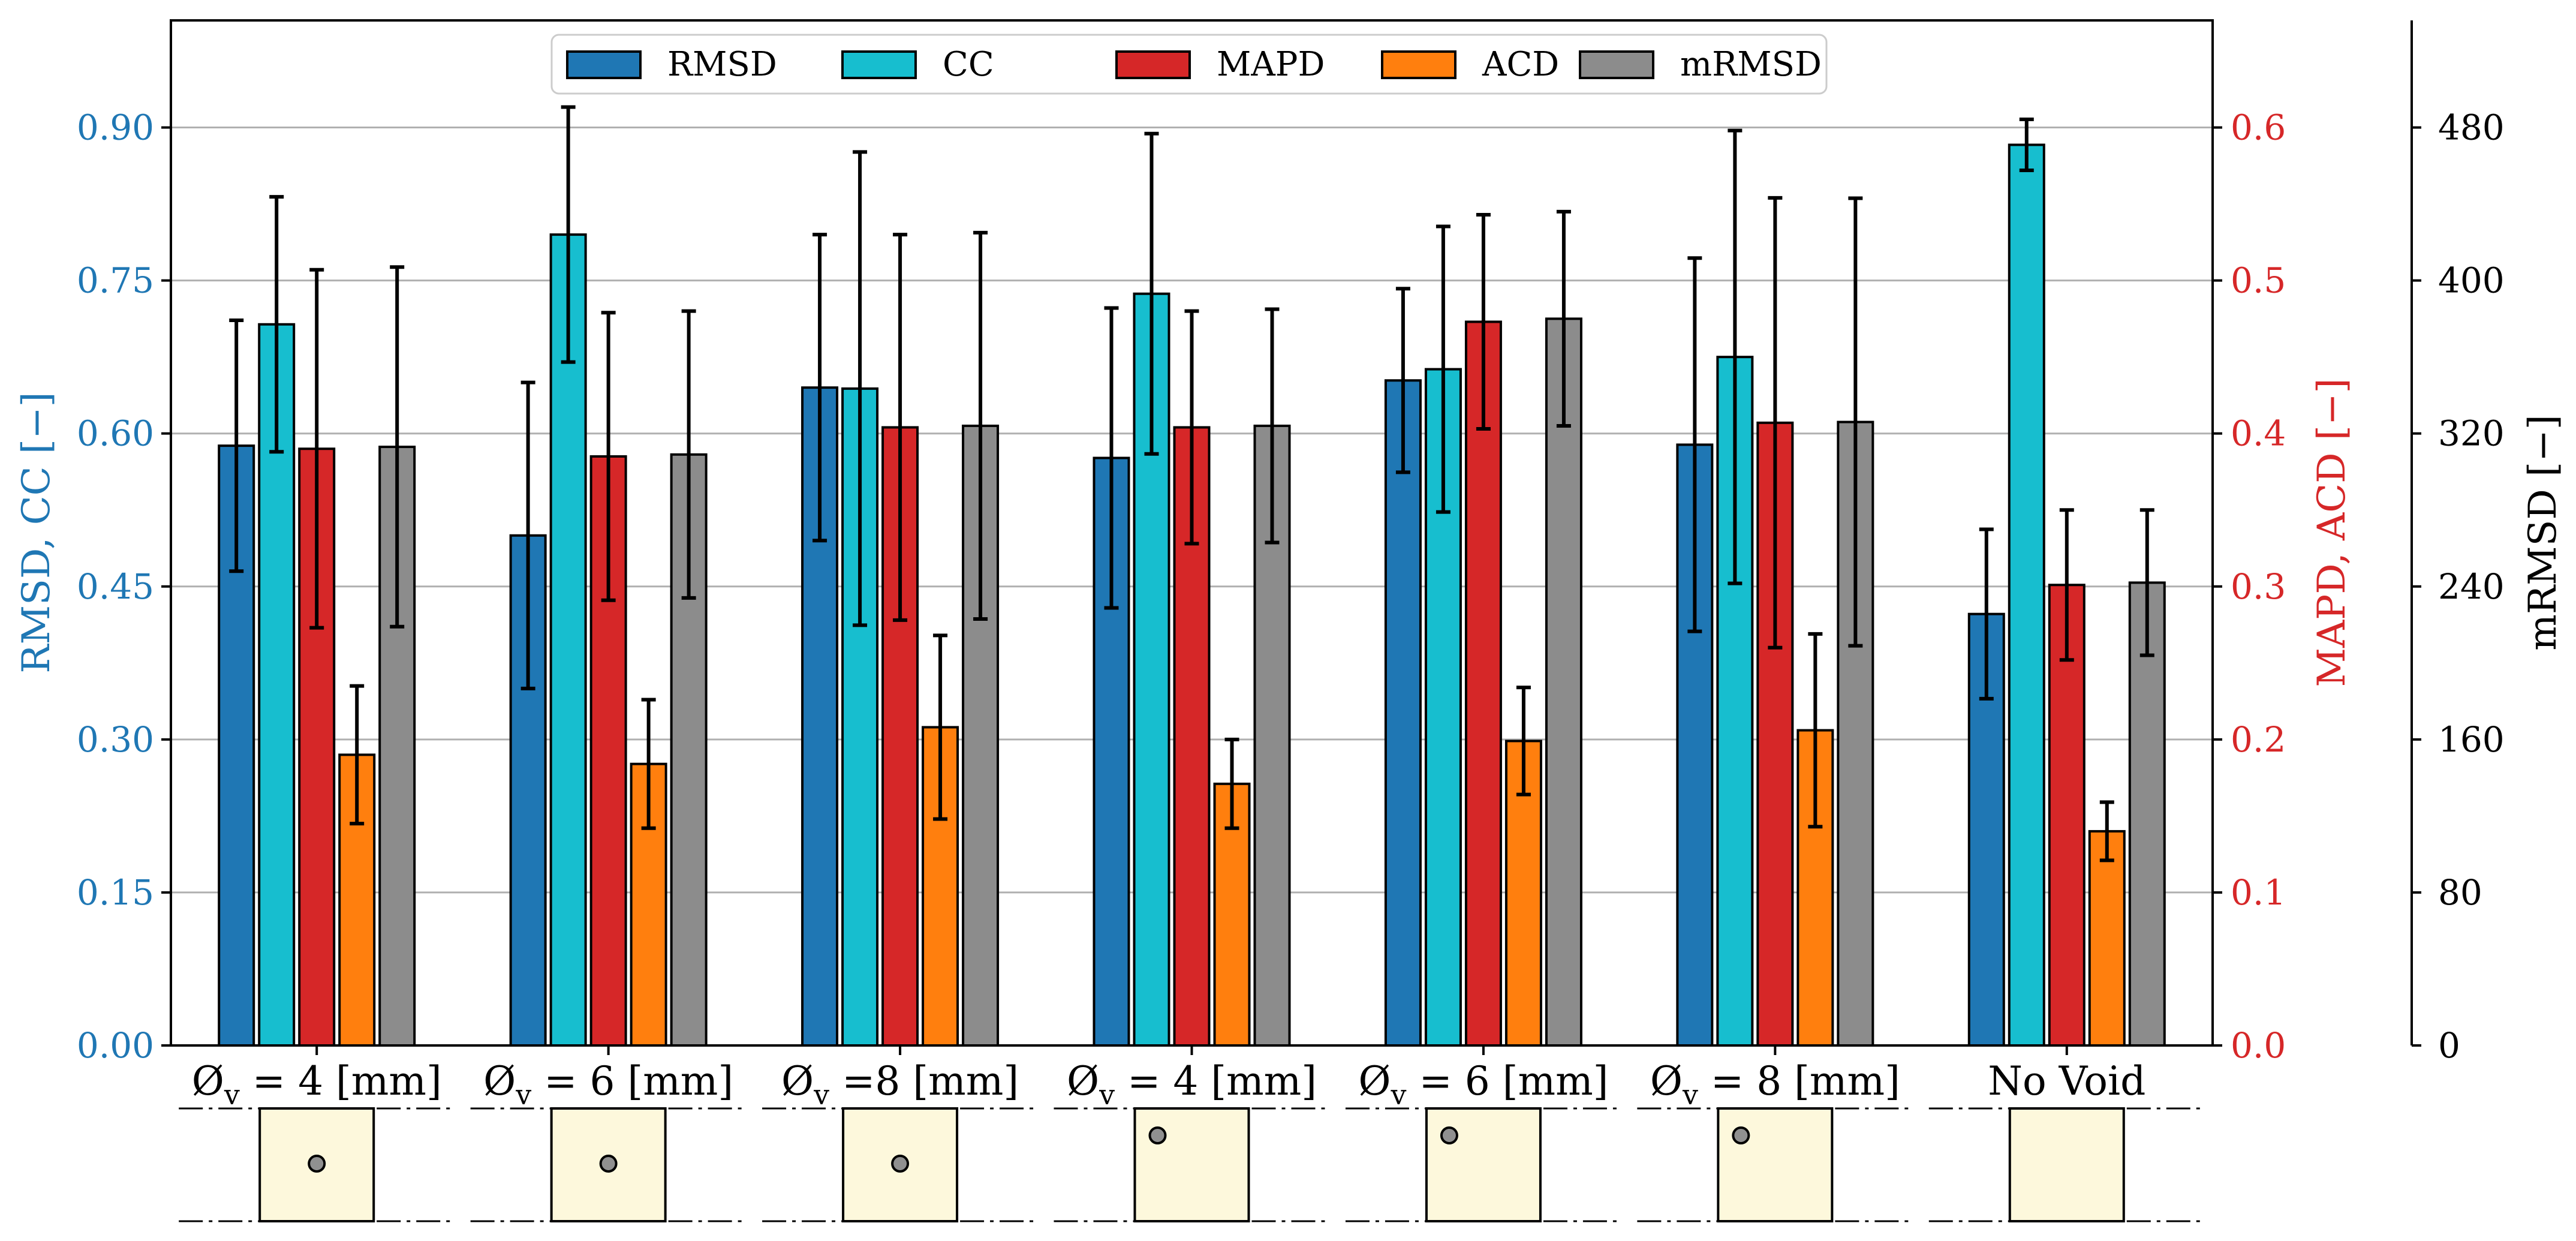 This screenshot has width=2576, height=1241. Describe the element at coordinates (1564, 682) in the screenshot. I see `bar-mrmsd` at that location.